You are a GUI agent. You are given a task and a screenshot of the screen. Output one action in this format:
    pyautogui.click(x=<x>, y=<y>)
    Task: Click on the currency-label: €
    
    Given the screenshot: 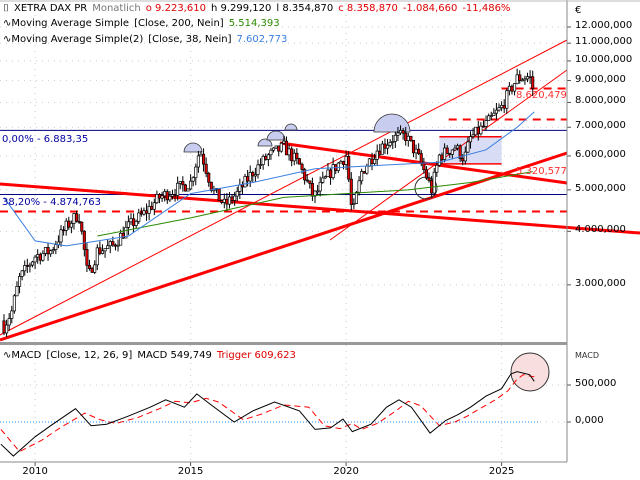 What is the action you would take?
    pyautogui.click(x=578, y=10)
    